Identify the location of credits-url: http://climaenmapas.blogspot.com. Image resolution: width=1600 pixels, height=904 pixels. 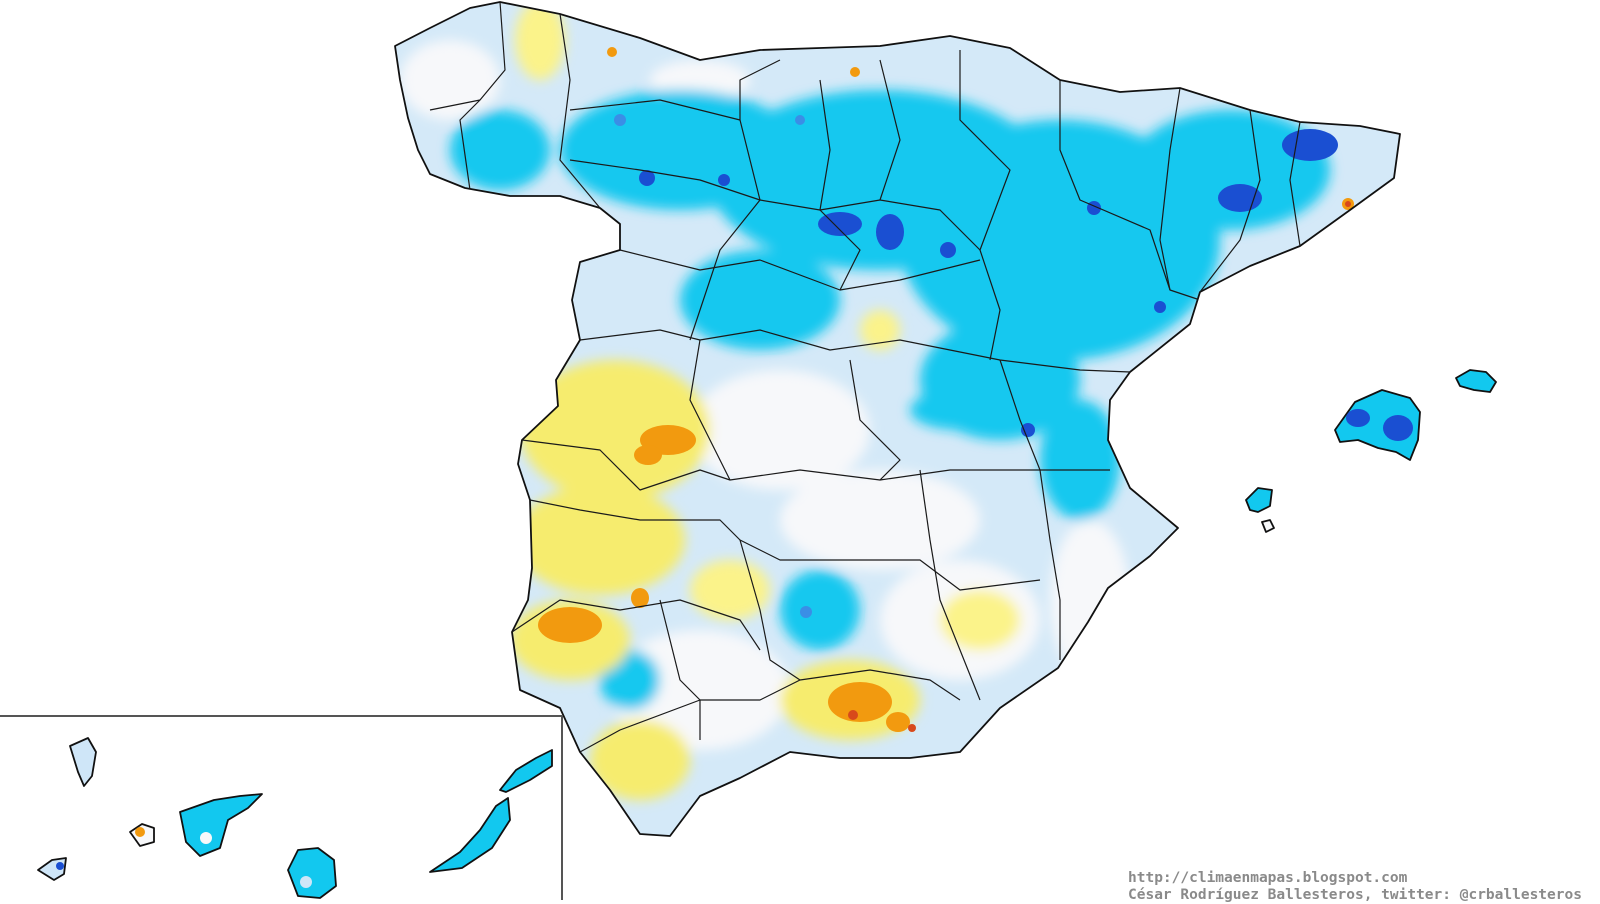
(1268, 878).